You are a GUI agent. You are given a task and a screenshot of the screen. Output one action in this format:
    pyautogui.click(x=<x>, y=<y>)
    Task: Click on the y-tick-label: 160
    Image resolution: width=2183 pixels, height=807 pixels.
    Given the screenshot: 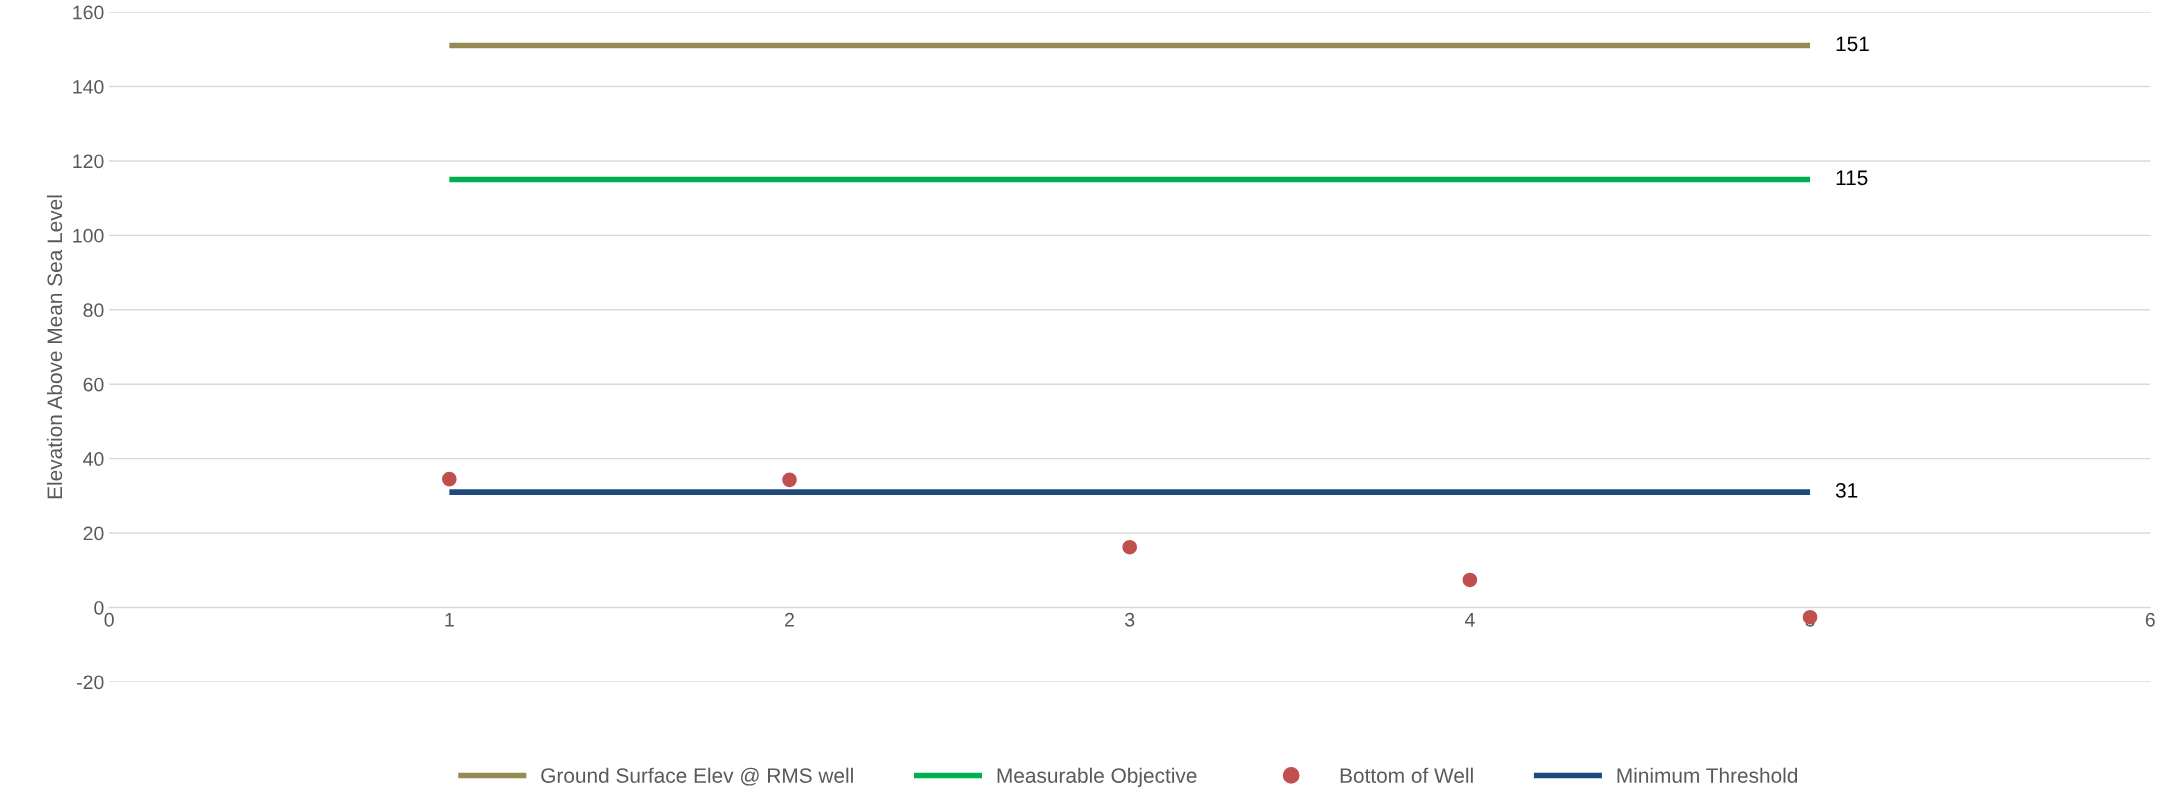 What is the action you would take?
    pyautogui.click(x=88, y=12)
    